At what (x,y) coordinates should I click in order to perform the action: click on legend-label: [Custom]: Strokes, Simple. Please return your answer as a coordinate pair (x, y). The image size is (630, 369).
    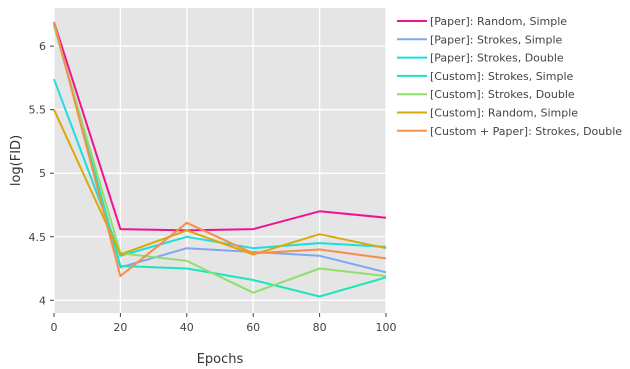
    Looking at the image, I should click on (501, 76).